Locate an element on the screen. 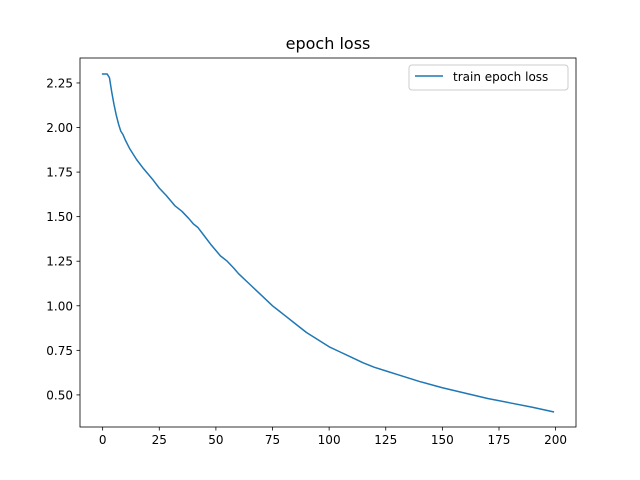 This screenshot has height=480, width=640. x-tick-label: 100 is located at coordinates (329, 440).